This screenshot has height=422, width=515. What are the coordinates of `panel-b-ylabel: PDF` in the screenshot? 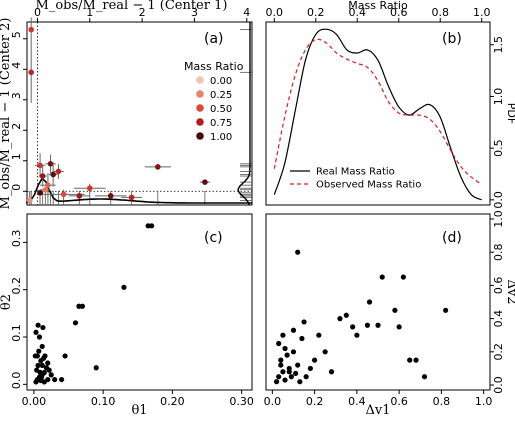 It's located at (510, 113).